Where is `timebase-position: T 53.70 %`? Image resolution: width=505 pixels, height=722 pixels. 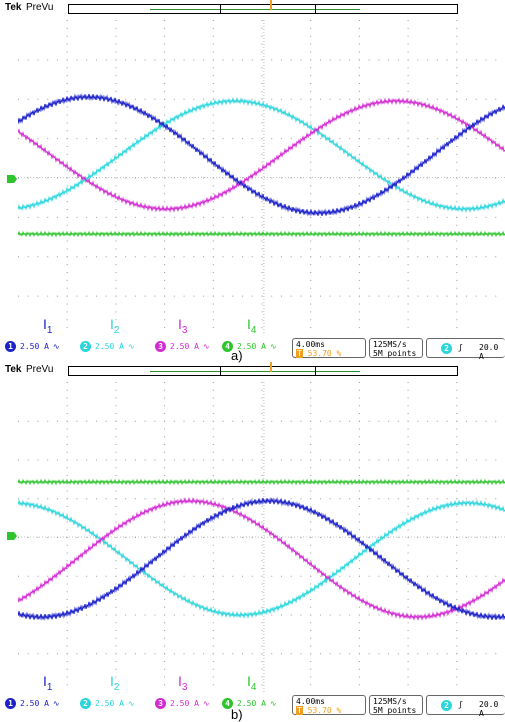
timebase-position: T 53.70 % is located at coordinates (319, 710).